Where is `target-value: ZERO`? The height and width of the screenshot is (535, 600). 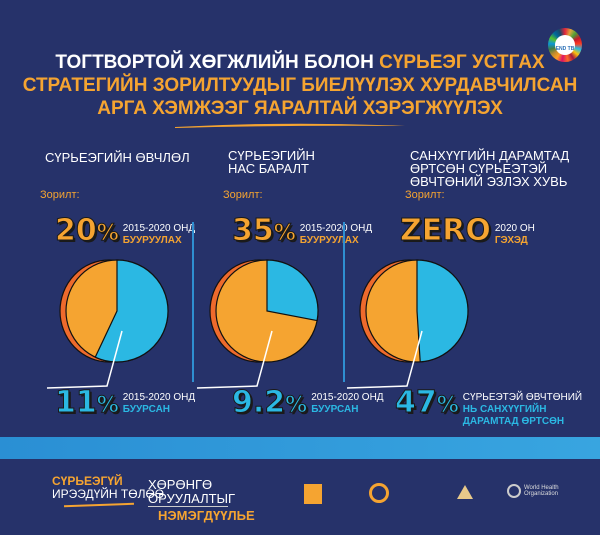 target-value: ZERO is located at coordinates (446, 230).